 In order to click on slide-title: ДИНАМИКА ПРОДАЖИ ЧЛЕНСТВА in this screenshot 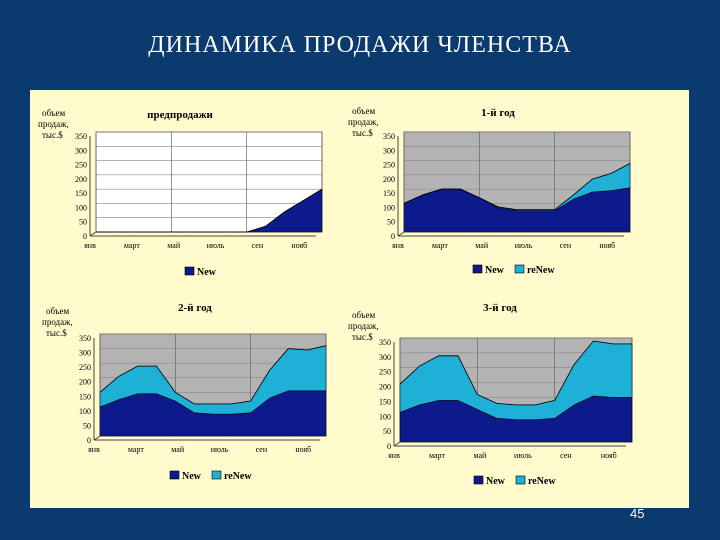, I will do `click(360, 45)`.